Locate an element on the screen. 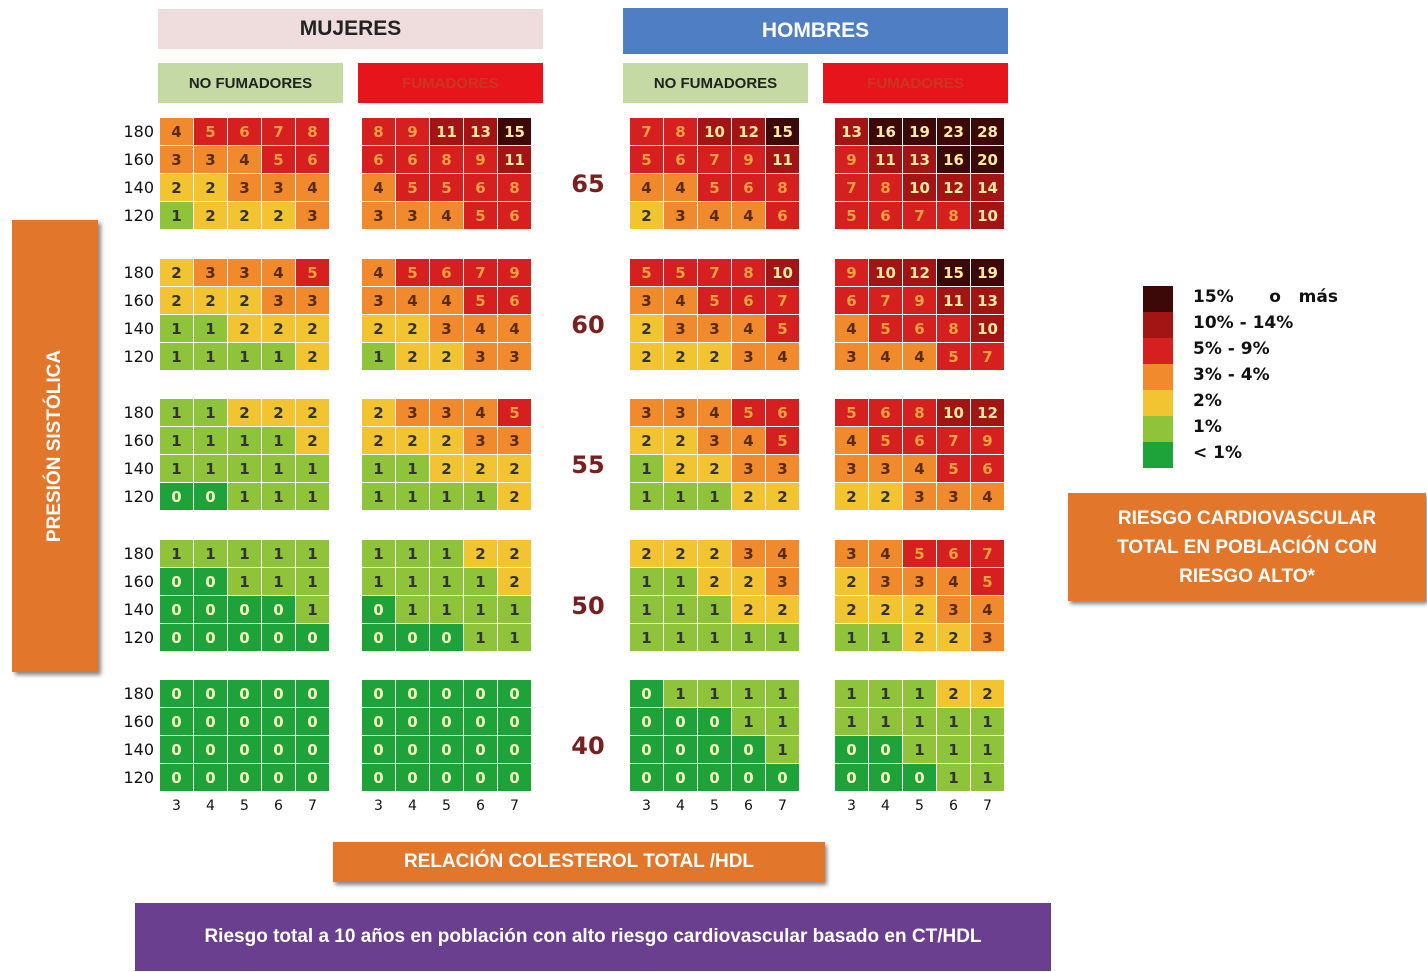  heatmap-cell: 12 is located at coordinates (919, 272).